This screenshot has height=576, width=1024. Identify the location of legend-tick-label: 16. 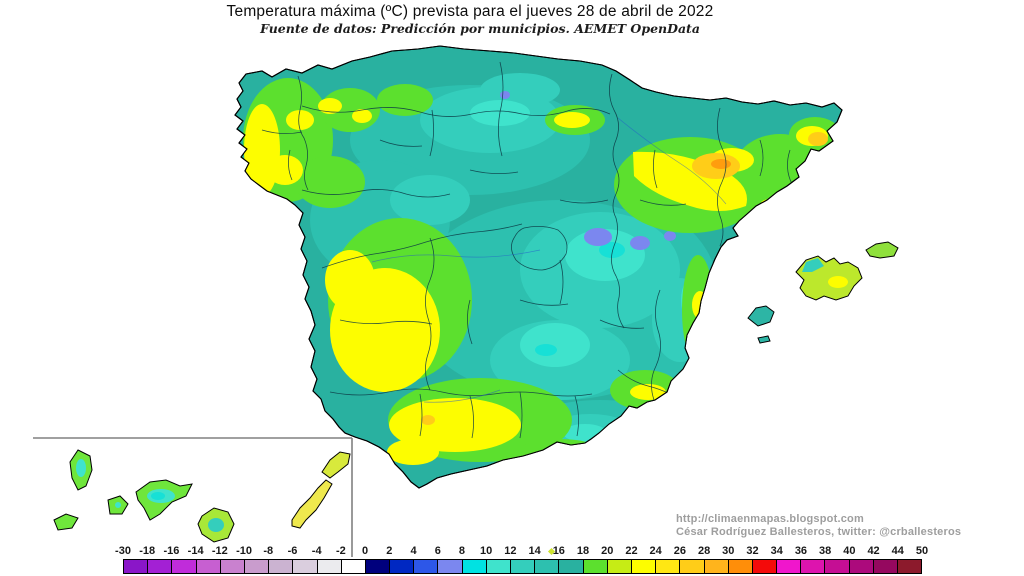
(558, 551).